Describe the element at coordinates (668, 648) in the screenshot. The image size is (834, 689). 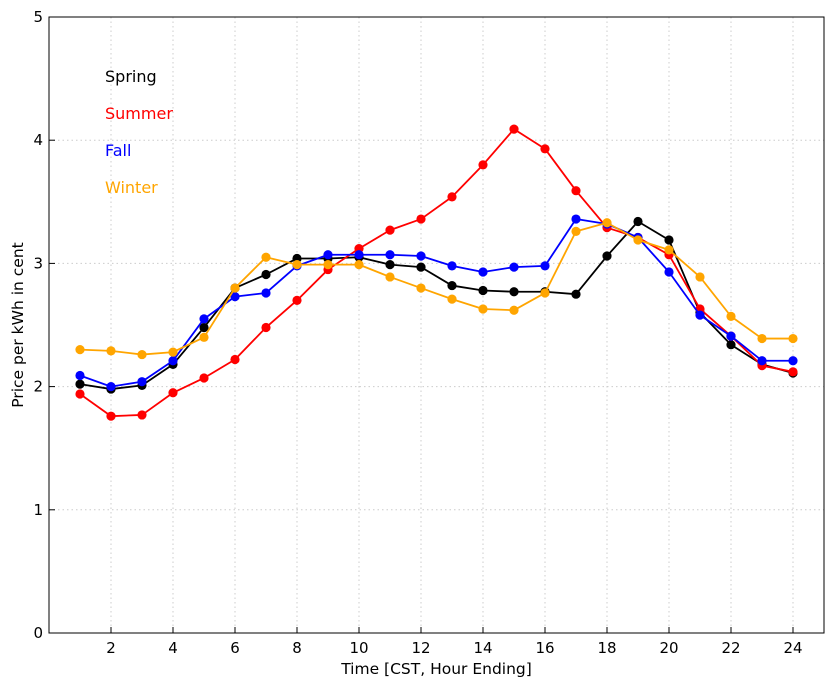
I see `x-tick-label: 20` at that location.